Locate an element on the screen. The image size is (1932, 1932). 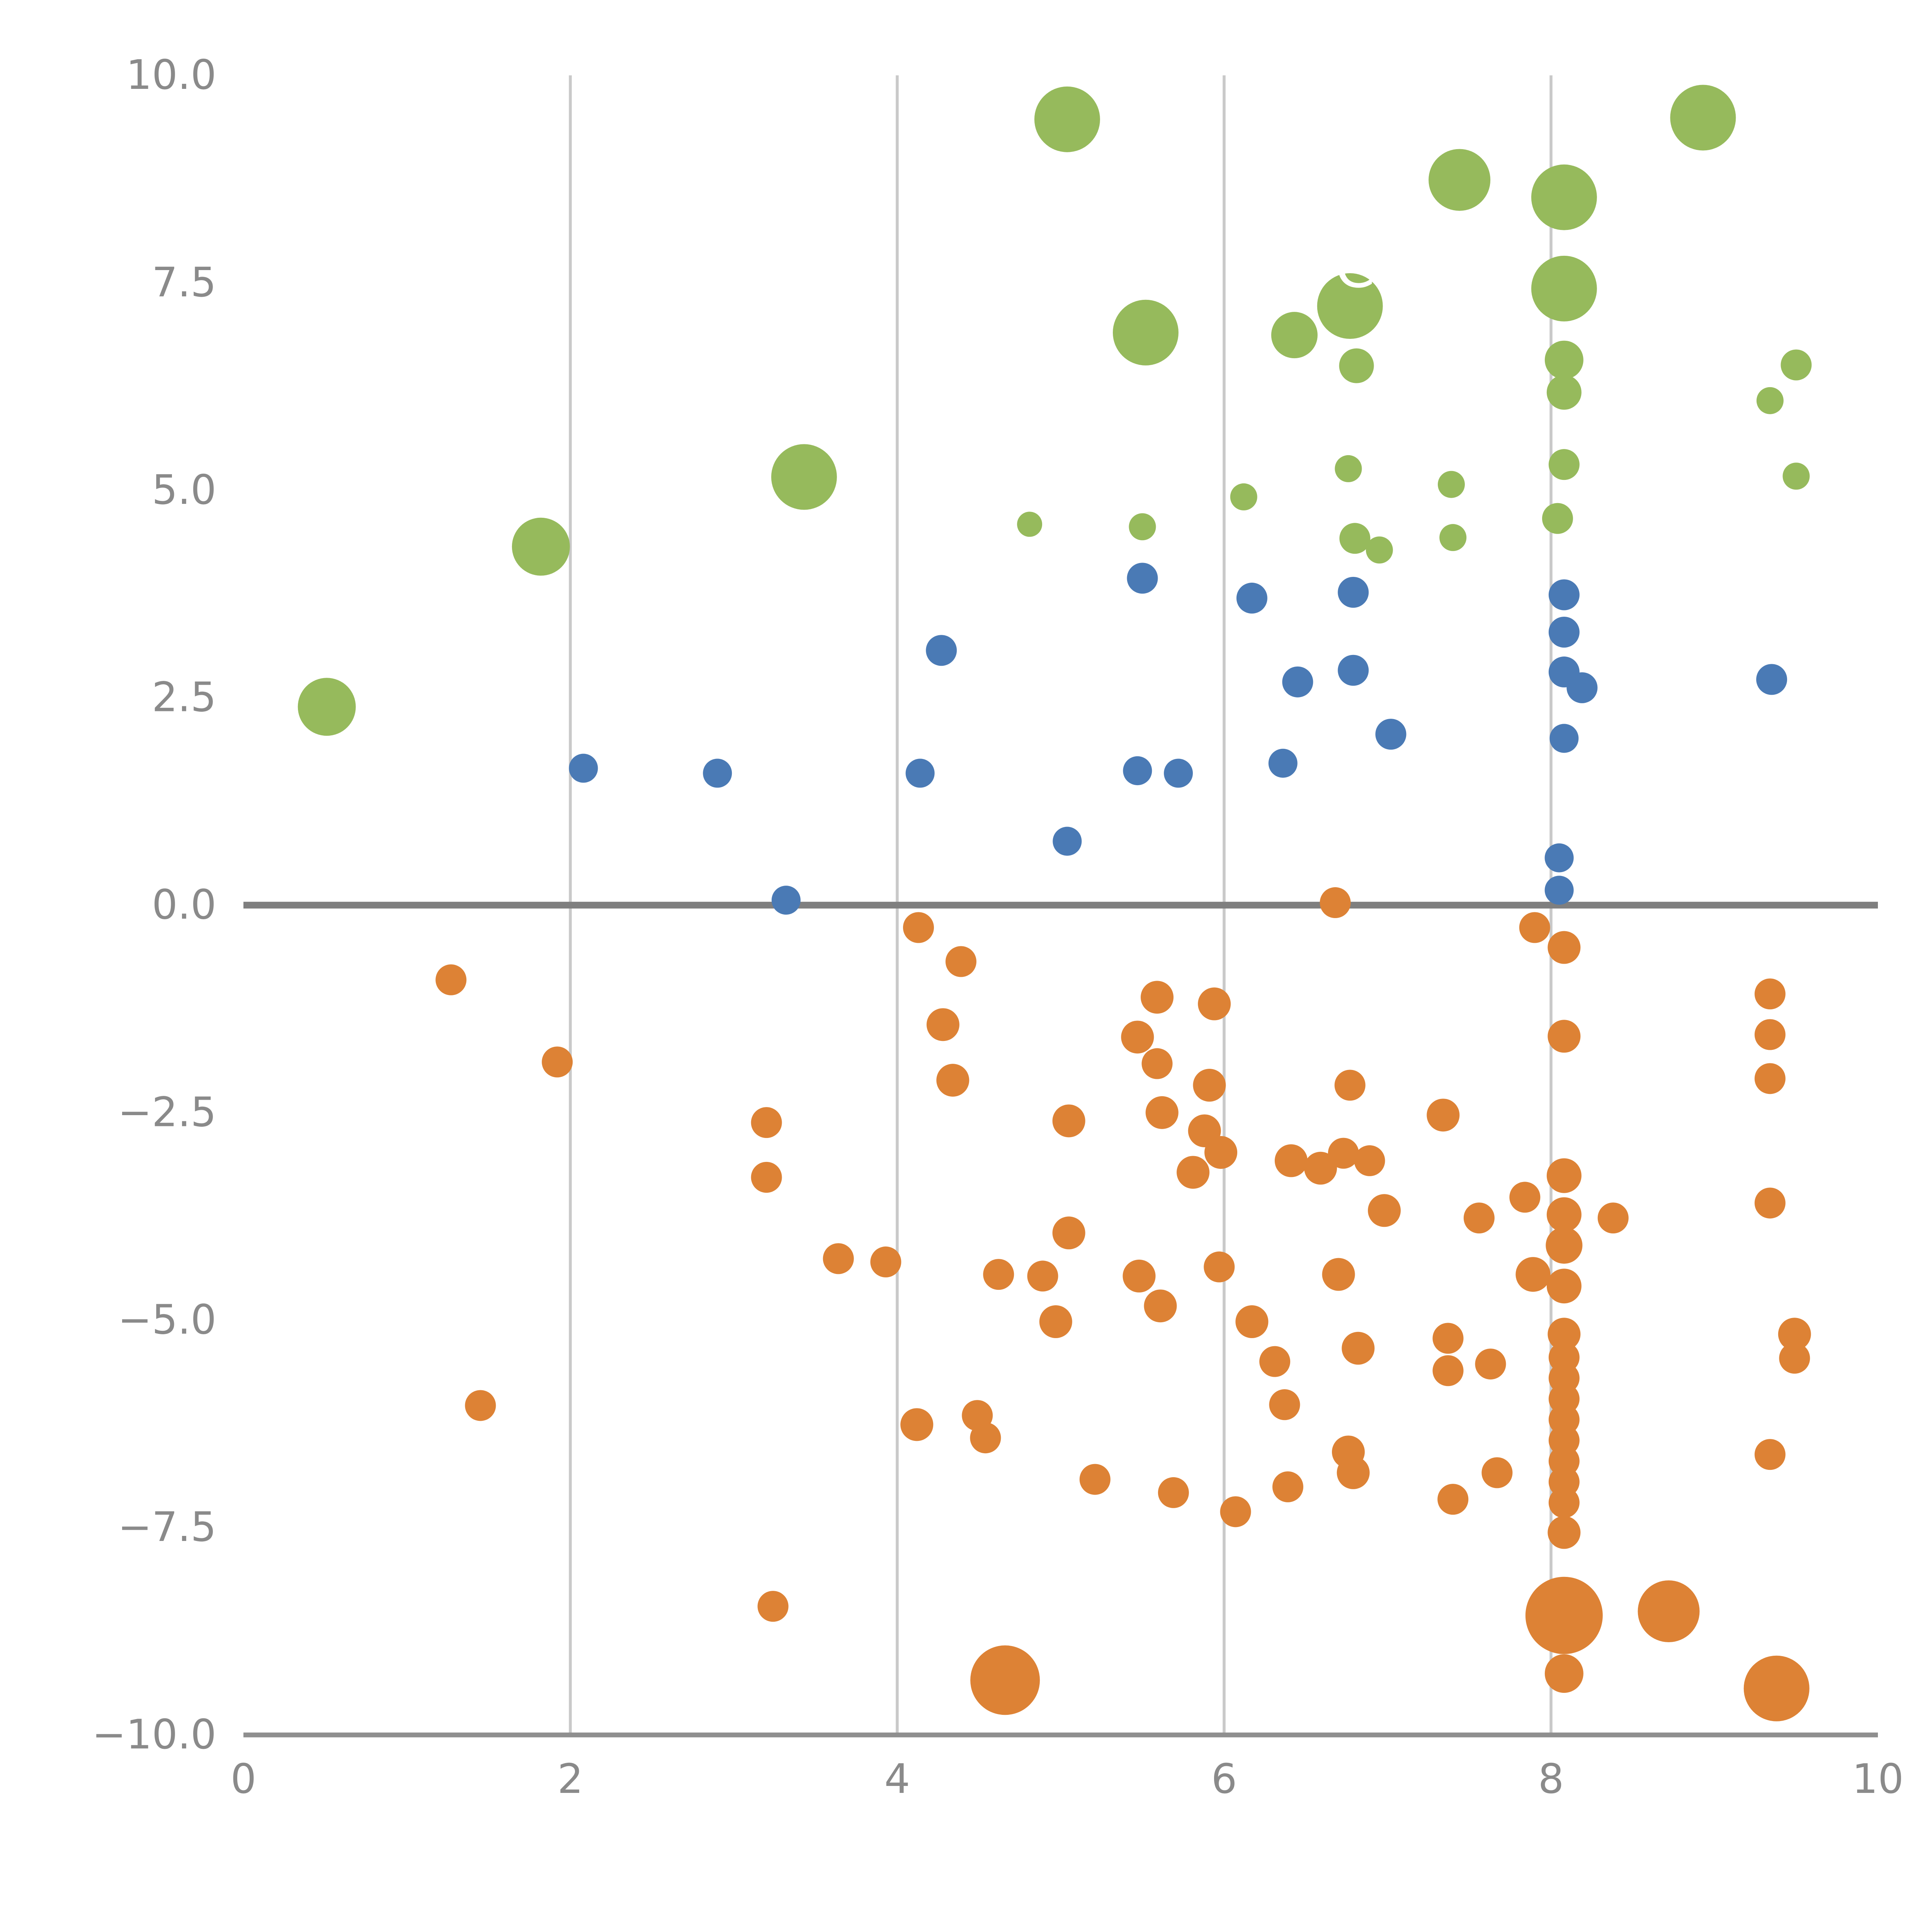
bubble-label: LMTC is located at coordinates (1298, 268).